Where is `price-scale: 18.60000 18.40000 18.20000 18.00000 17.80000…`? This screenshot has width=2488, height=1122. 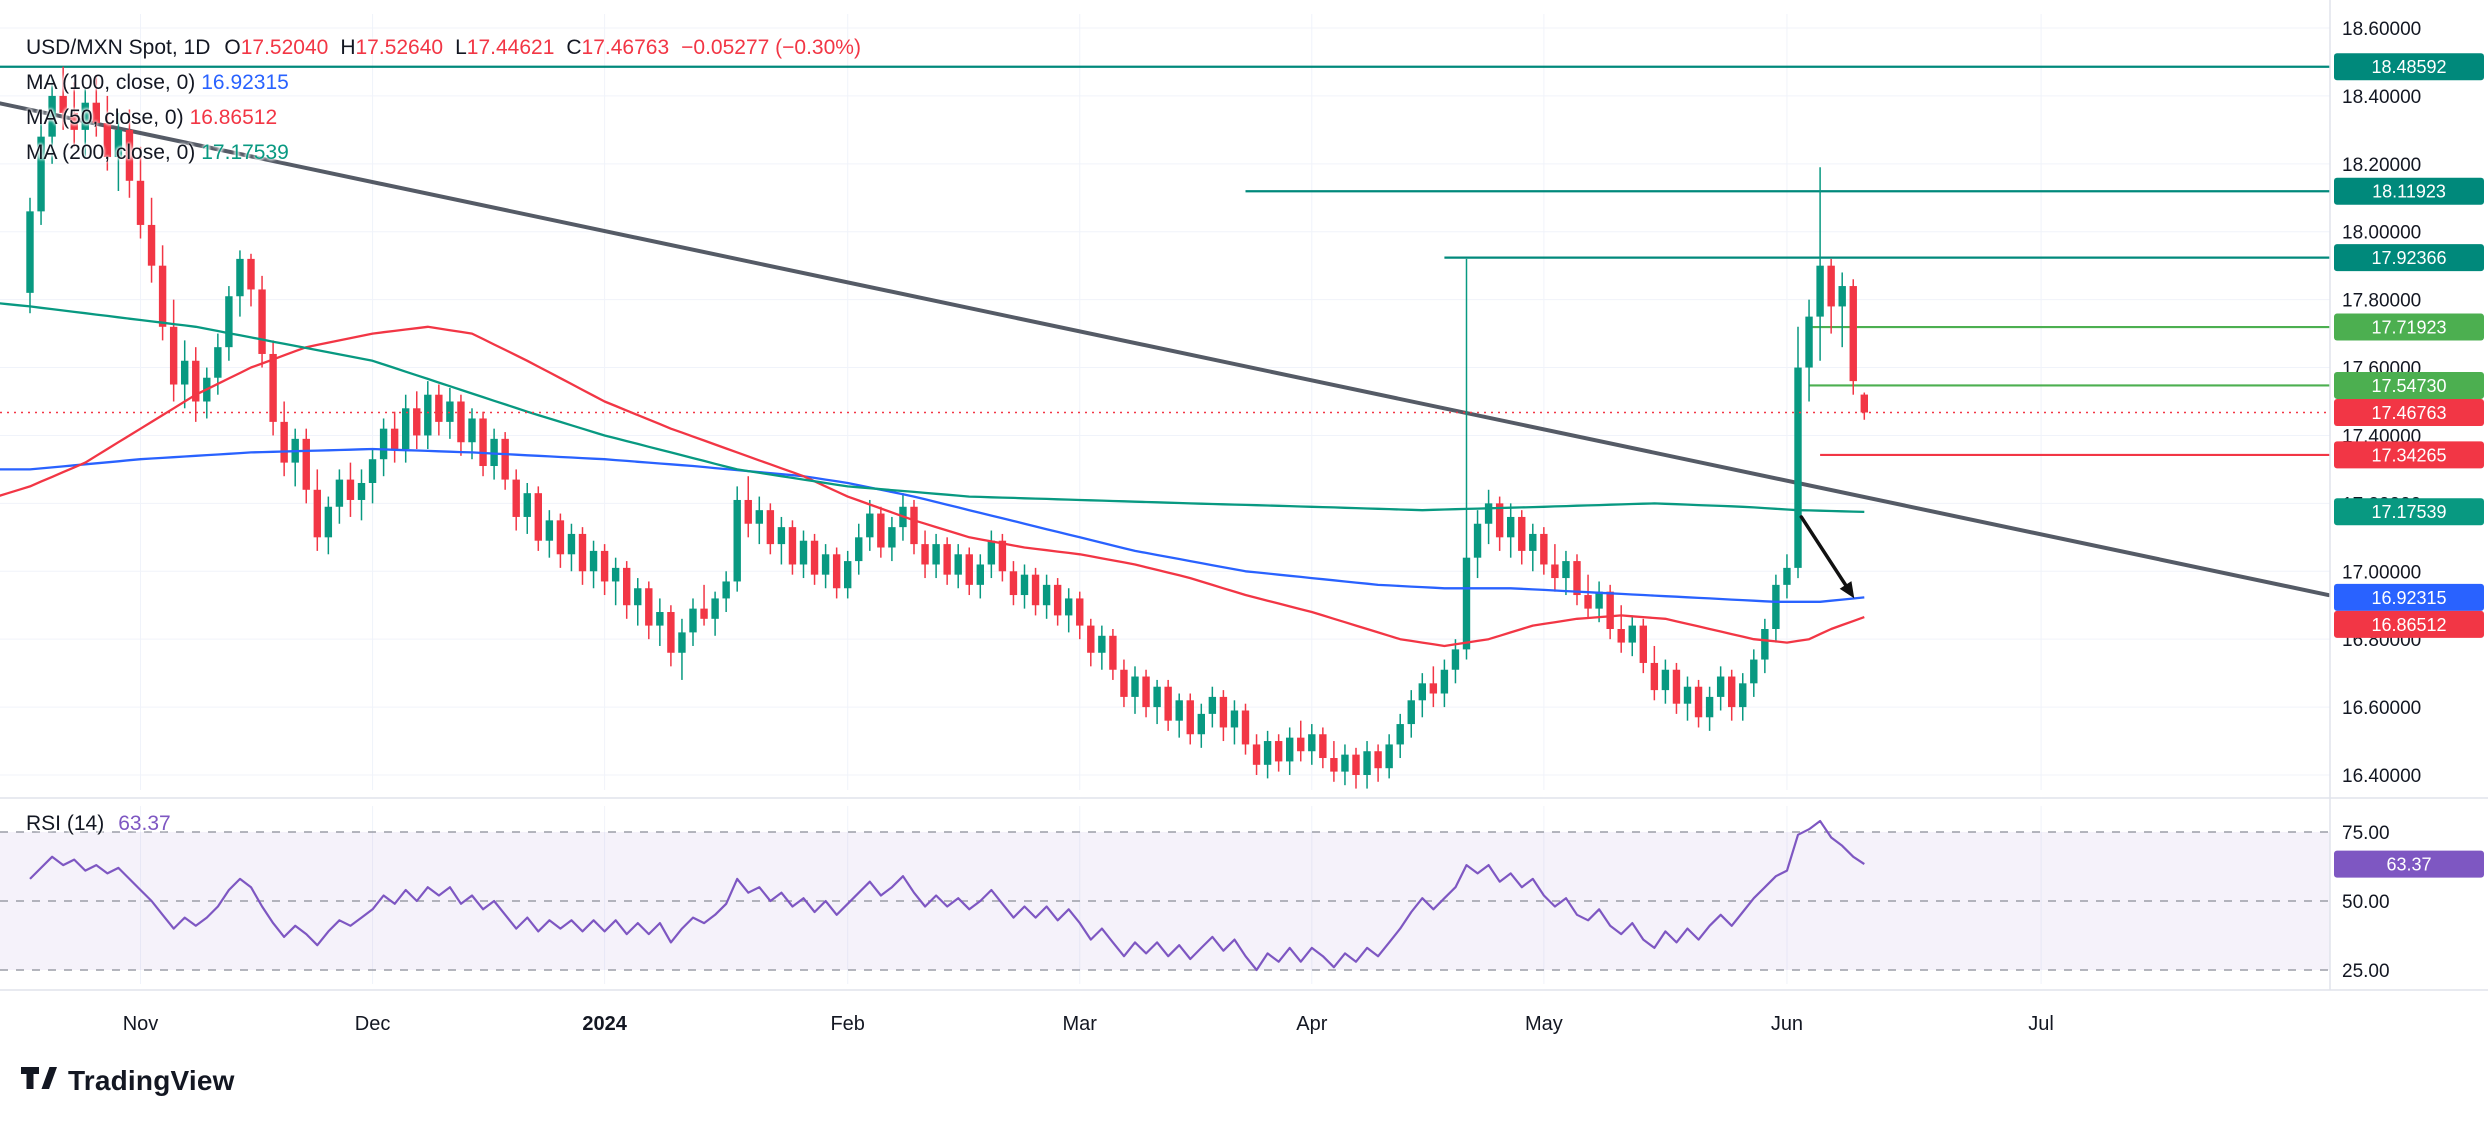 price-scale: 18.60000 18.40000 18.20000 18.00000 17.80000… is located at coordinates (2409, 500).